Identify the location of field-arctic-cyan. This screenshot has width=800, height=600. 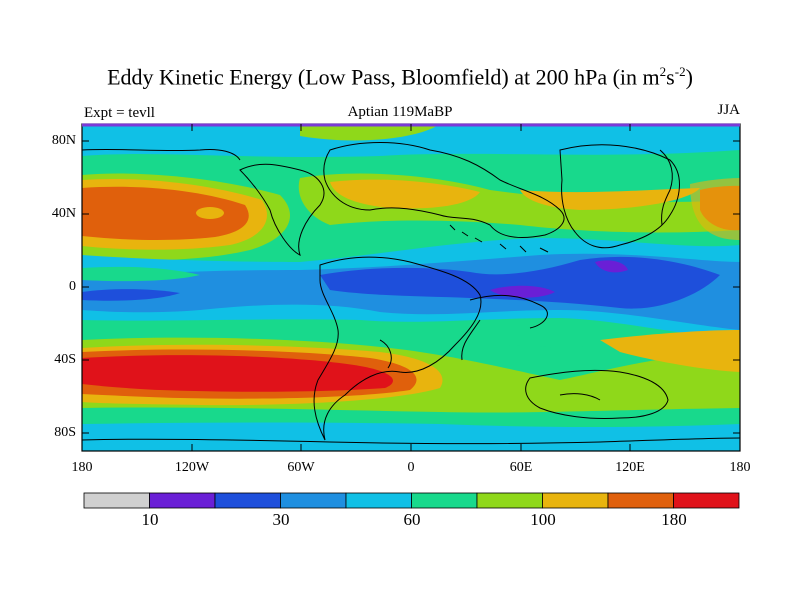
(411, 140).